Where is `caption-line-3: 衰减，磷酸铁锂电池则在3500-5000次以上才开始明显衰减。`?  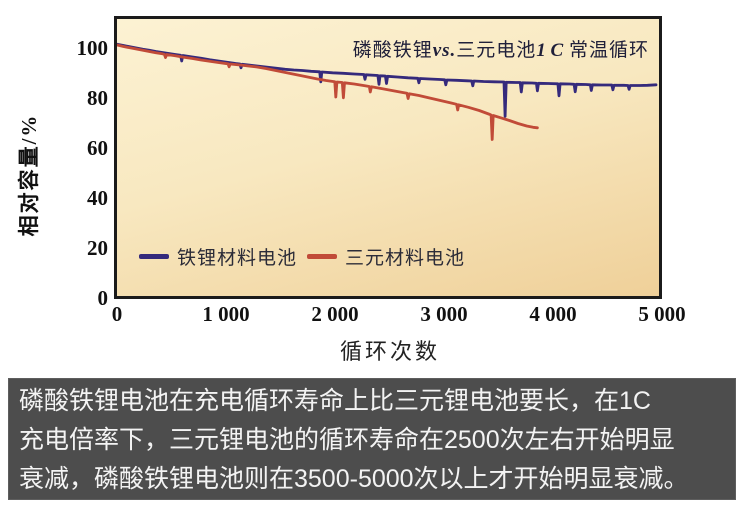
caption-line-3: 衰减，磷酸铁锂电池则在3500-5000次以上才开始明显衰减。 is located at coordinates (354, 479).